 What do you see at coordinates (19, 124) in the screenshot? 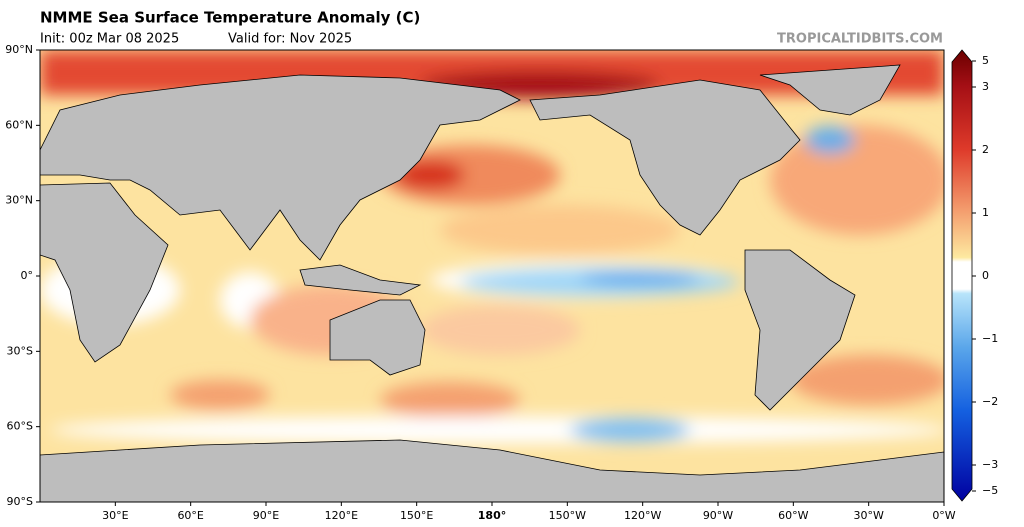
I see `lat-label: 60°N` at bounding box center [19, 124].